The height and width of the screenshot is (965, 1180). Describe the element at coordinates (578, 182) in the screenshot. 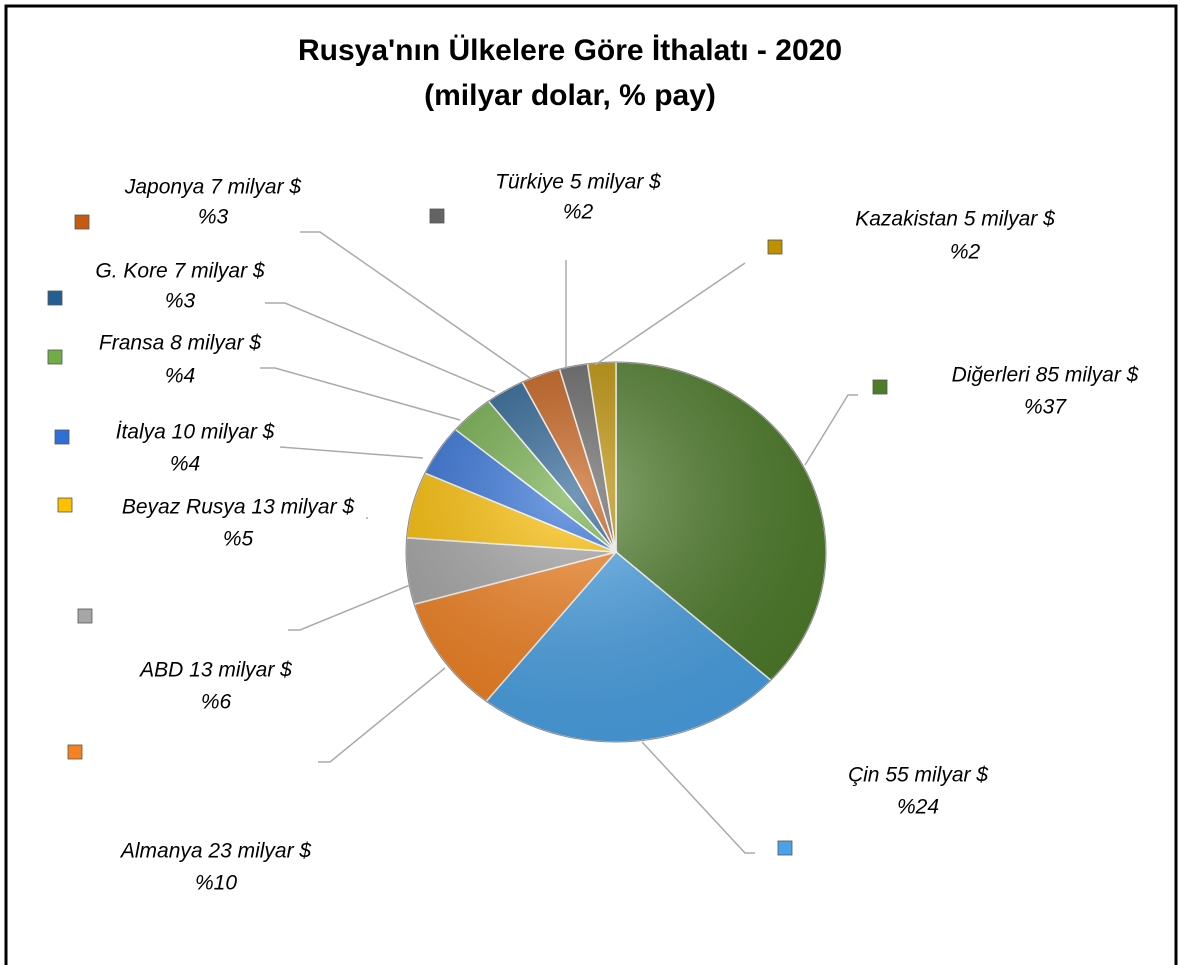

I see `data-label: Türkiye 5 milyar $` at that location.